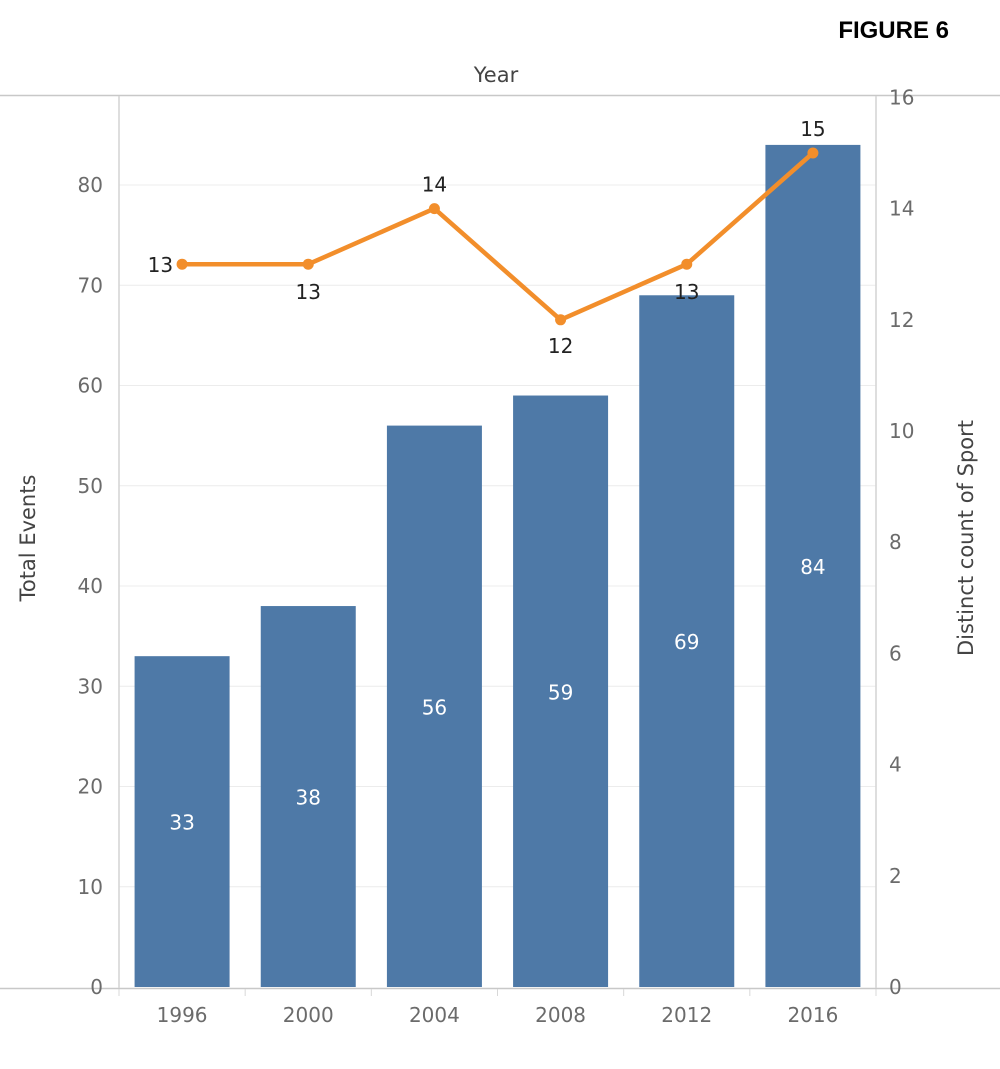  Describe the element at coordinates (90, 586) in the screenshot. I see `left-tick-label: 40` at that location.